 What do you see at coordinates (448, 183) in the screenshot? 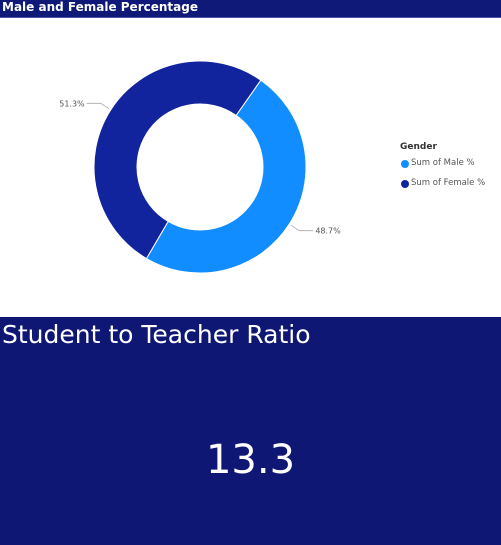
I see `legend-label-female: Sum of Female %` at bounding box center [448, 183].